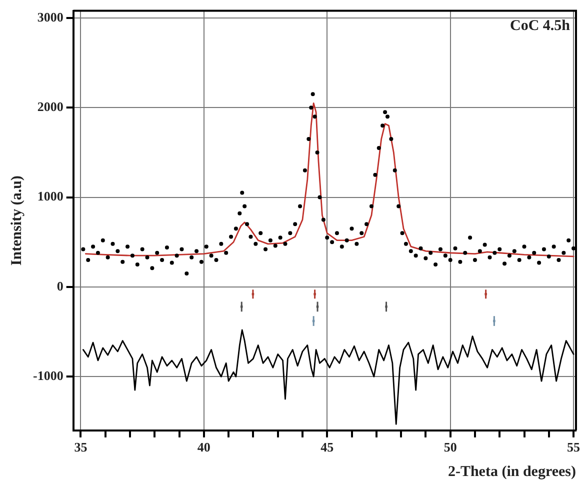 The height and width of the screenshot is (485, 588). I want to click on x-tick-label: 55, so click(574, 447).